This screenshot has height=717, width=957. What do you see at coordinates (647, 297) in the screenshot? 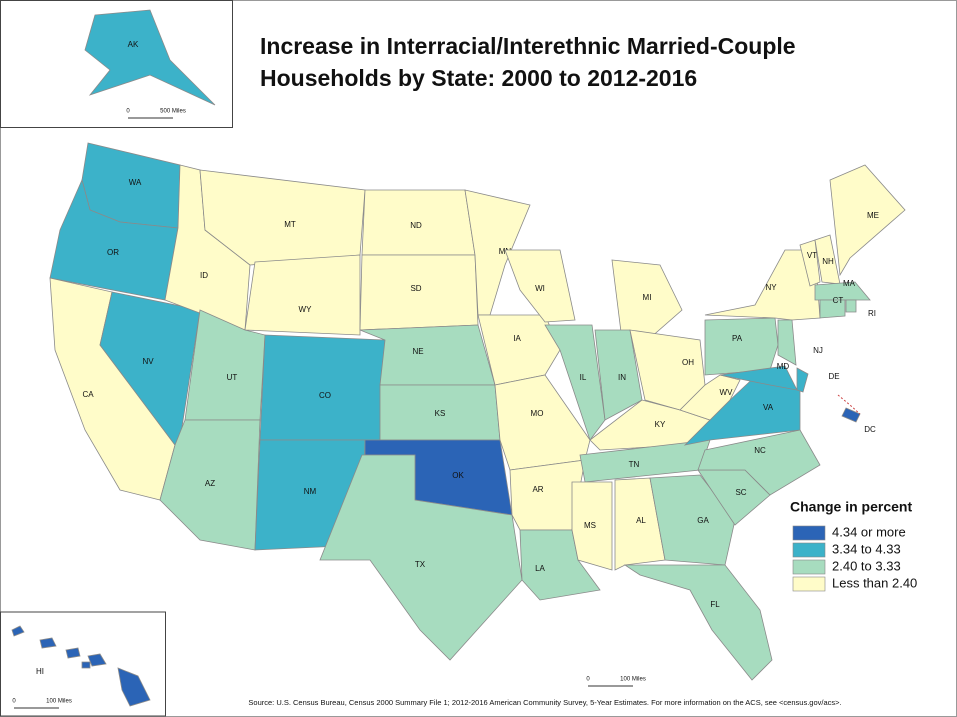
I see `state-label: MI` at bounding box center [647, 297].